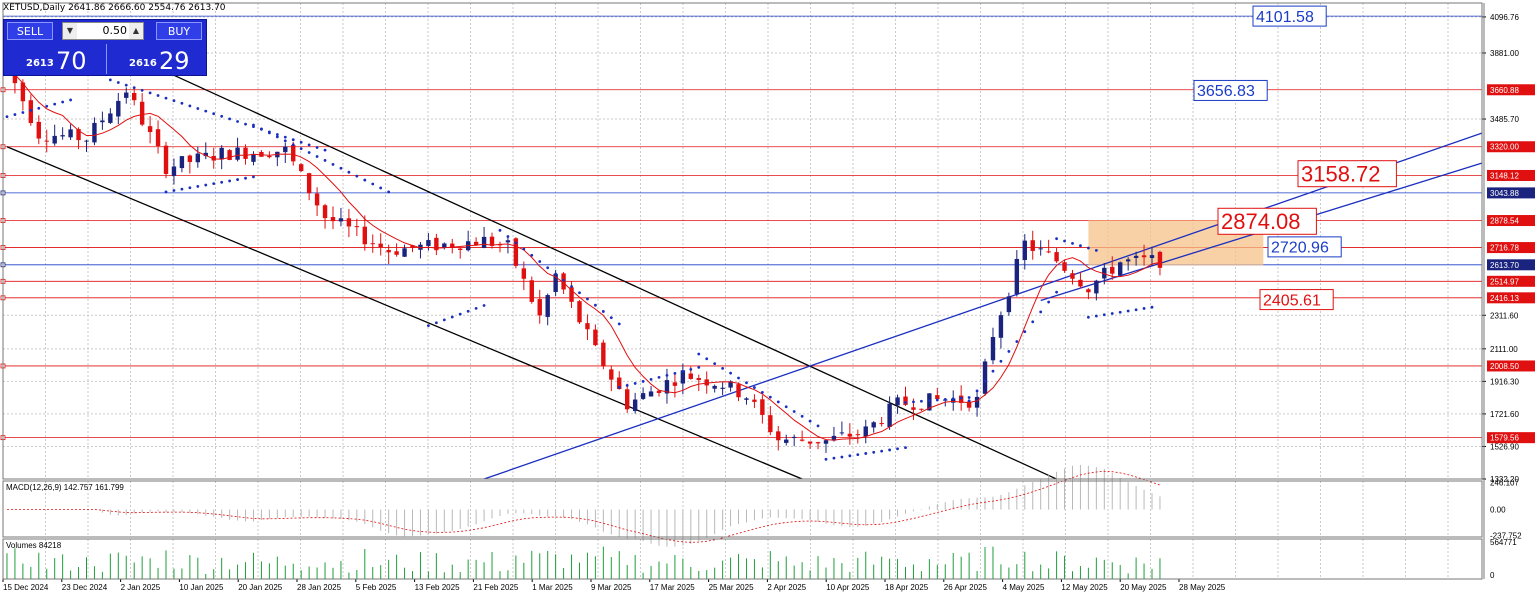  I want to click on level-price-label: 2008.50, so click(1504, 366).